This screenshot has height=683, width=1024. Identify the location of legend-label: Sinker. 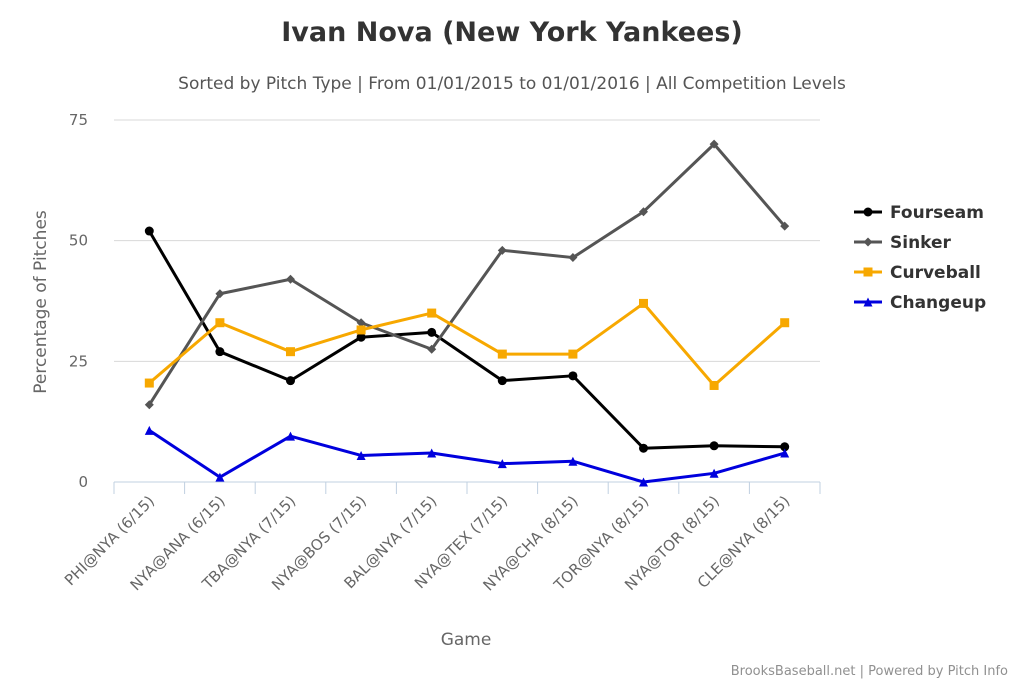
(921, 243).